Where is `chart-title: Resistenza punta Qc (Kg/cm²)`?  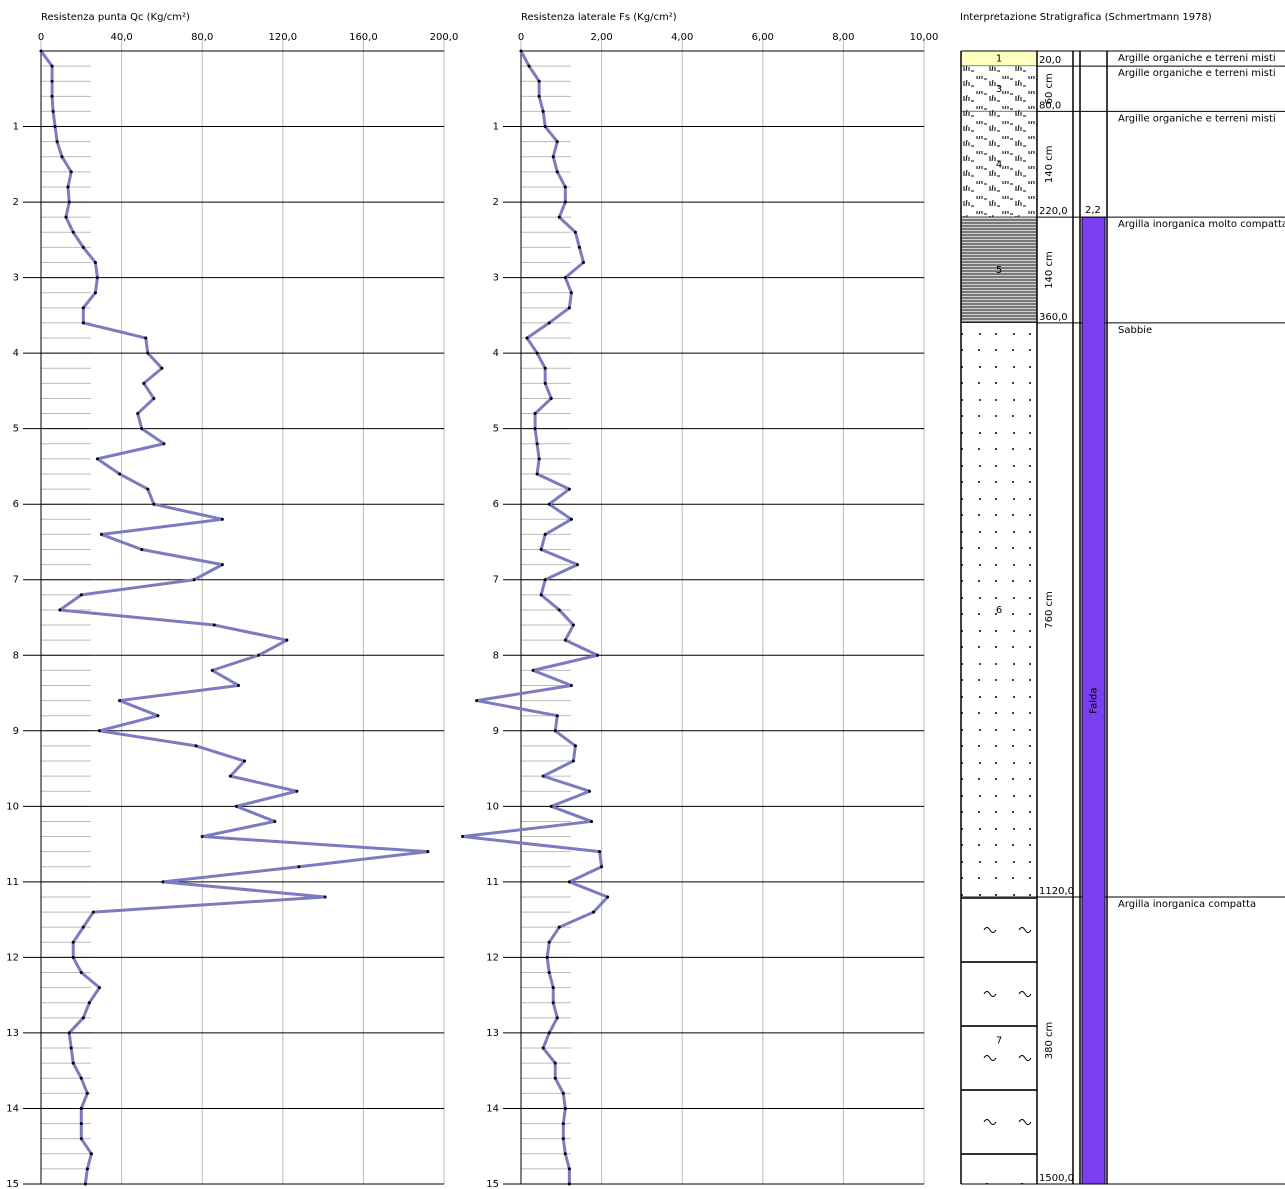 chart-title: Resistenza punta Qc (Kg/cm²) is located at coordinates (115, 17).